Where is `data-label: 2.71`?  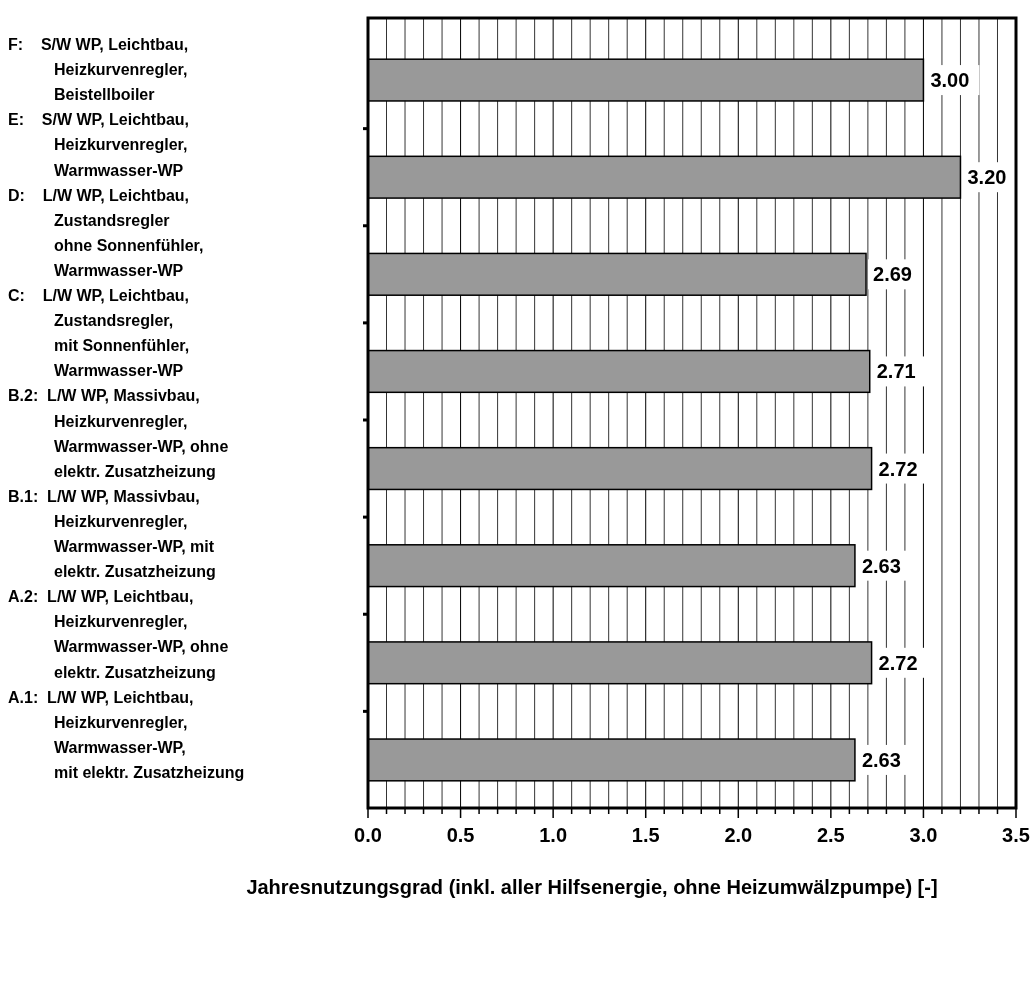
data-label: 2.71 is located at coordinates (896, 371).